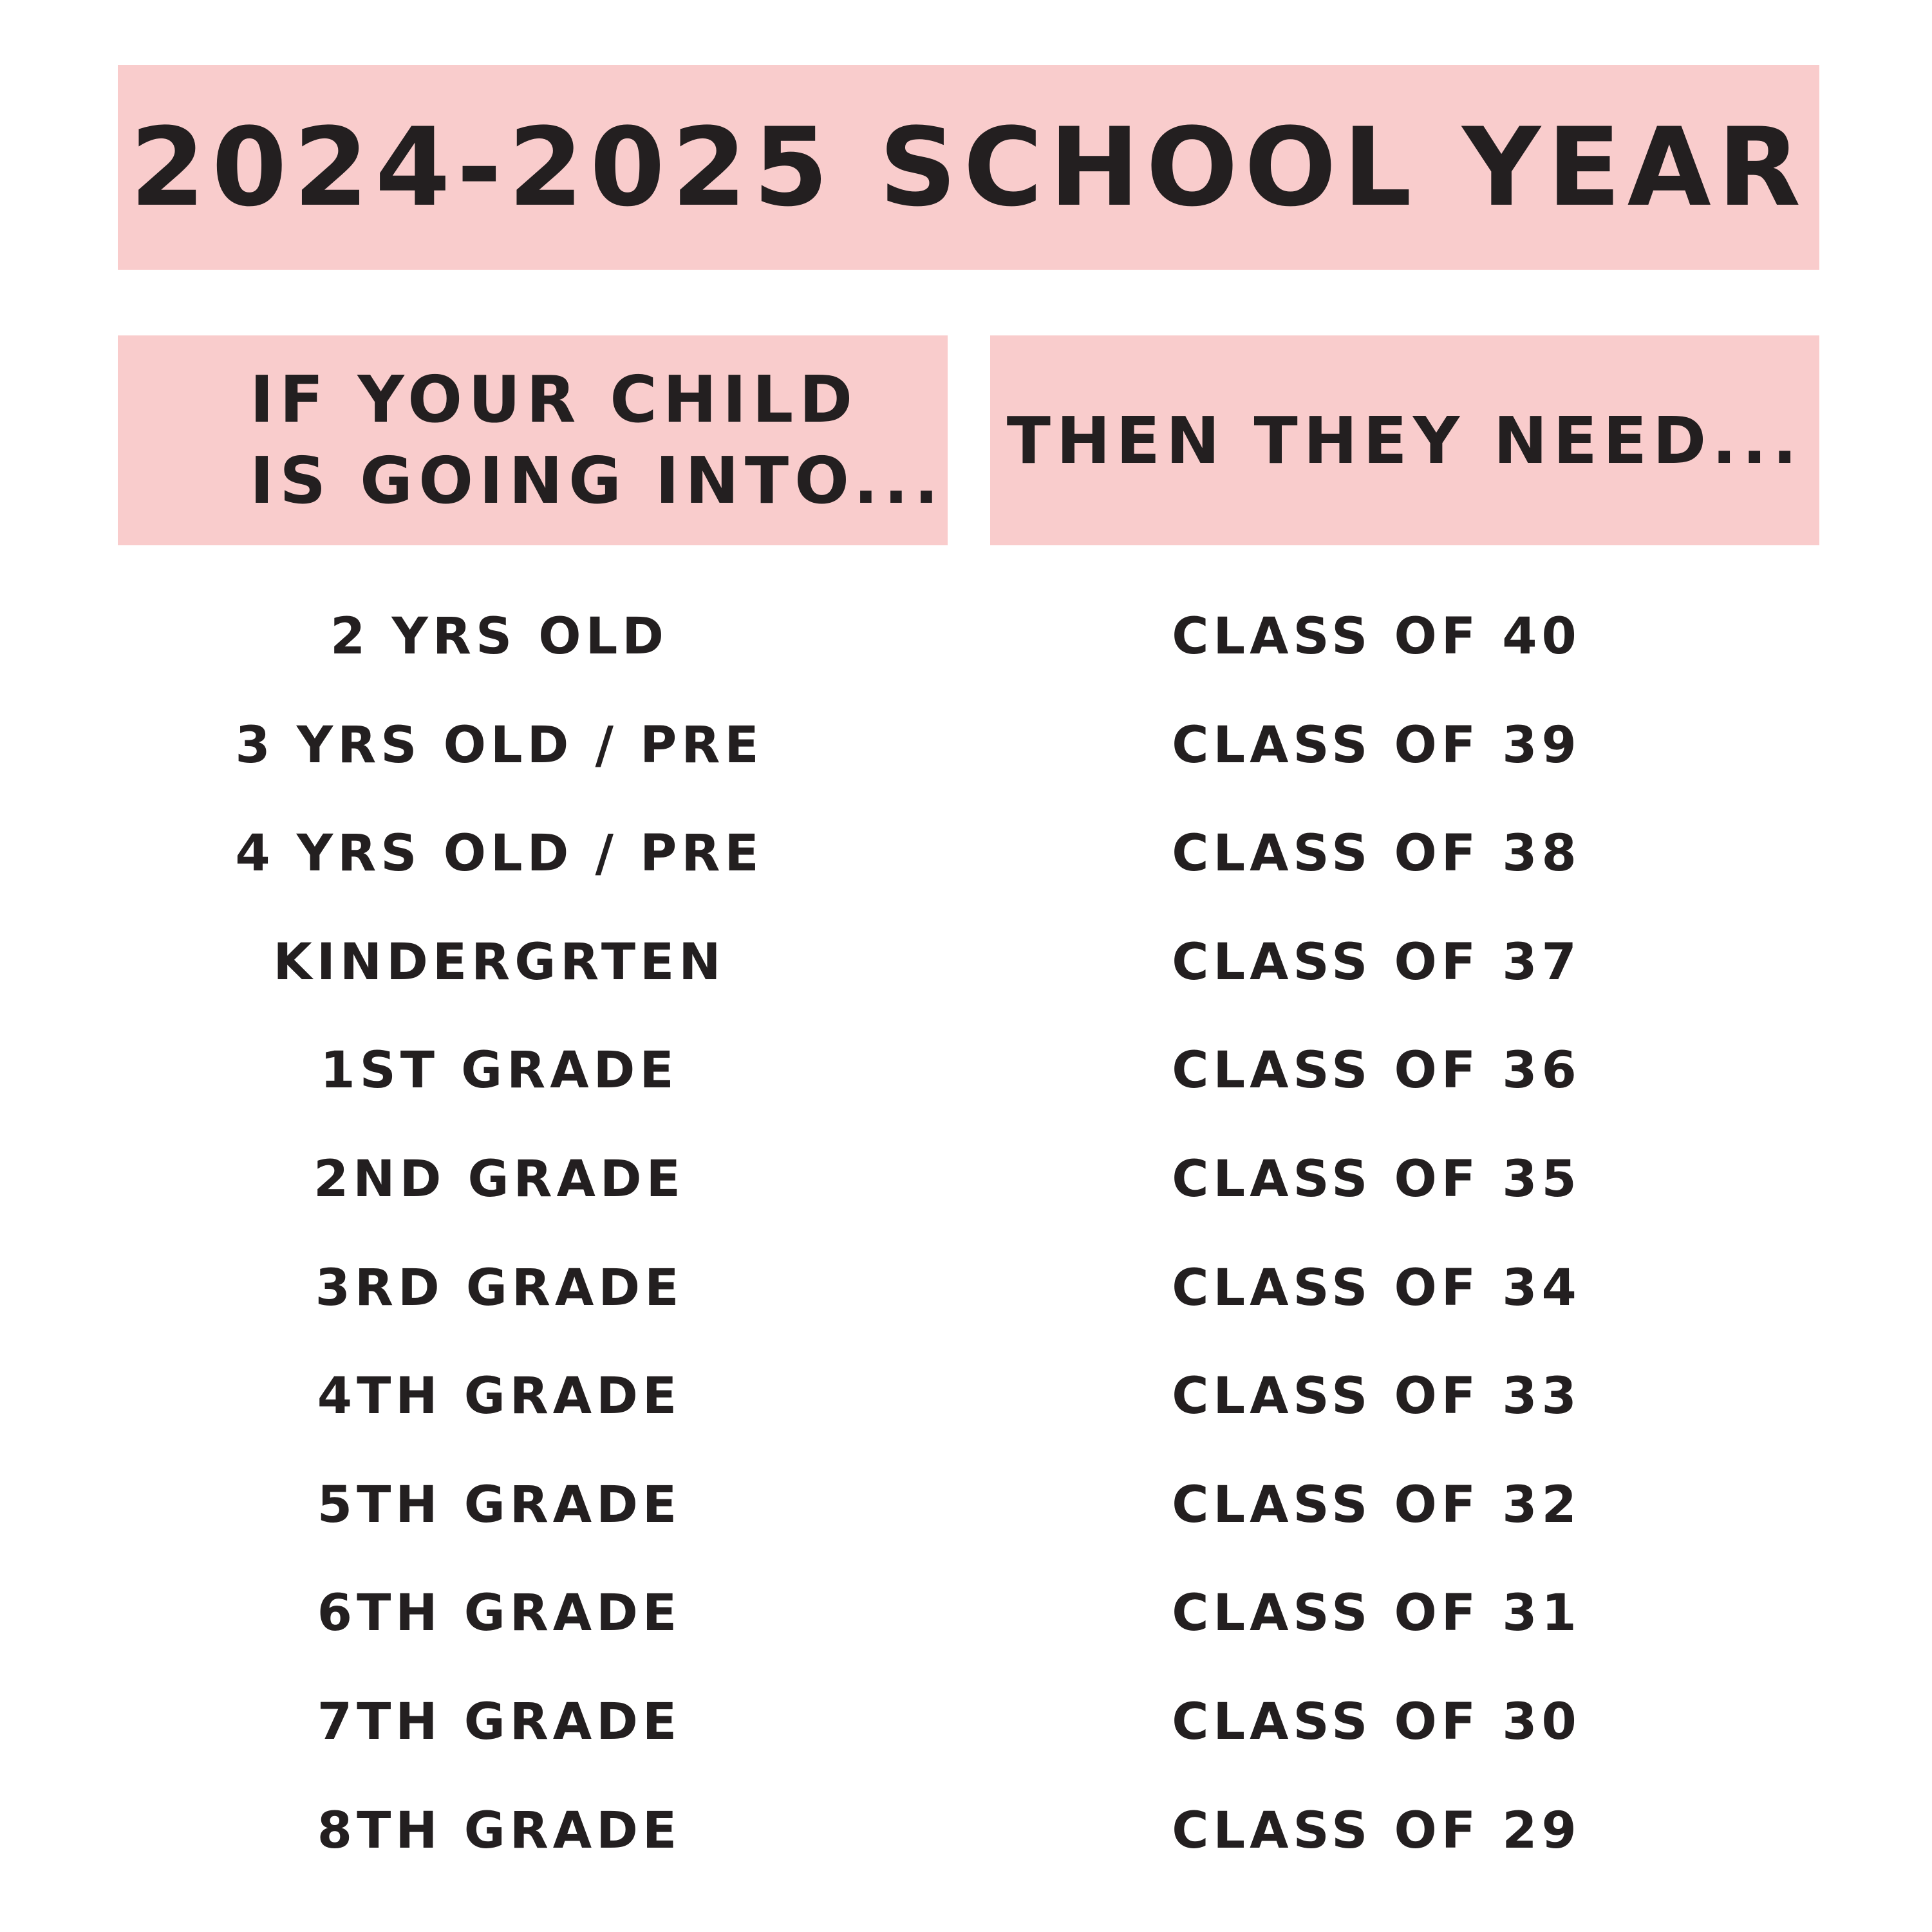 The image size is (1932, 1932). Describe the element at coordinates (1377, 962) in the screenshot. I see `class-cell: CLASS OF 37` at that location.